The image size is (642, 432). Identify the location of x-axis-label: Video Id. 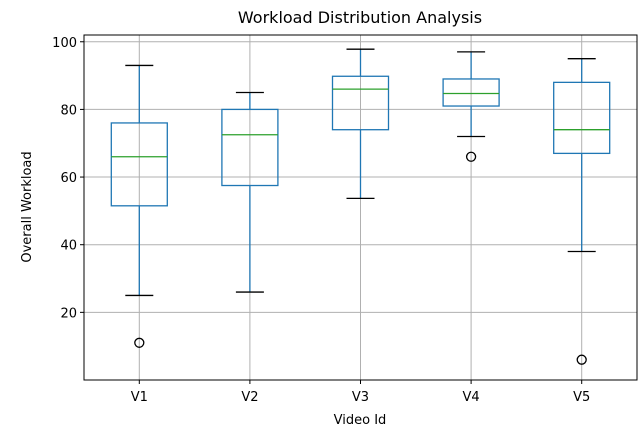
(360, 420).